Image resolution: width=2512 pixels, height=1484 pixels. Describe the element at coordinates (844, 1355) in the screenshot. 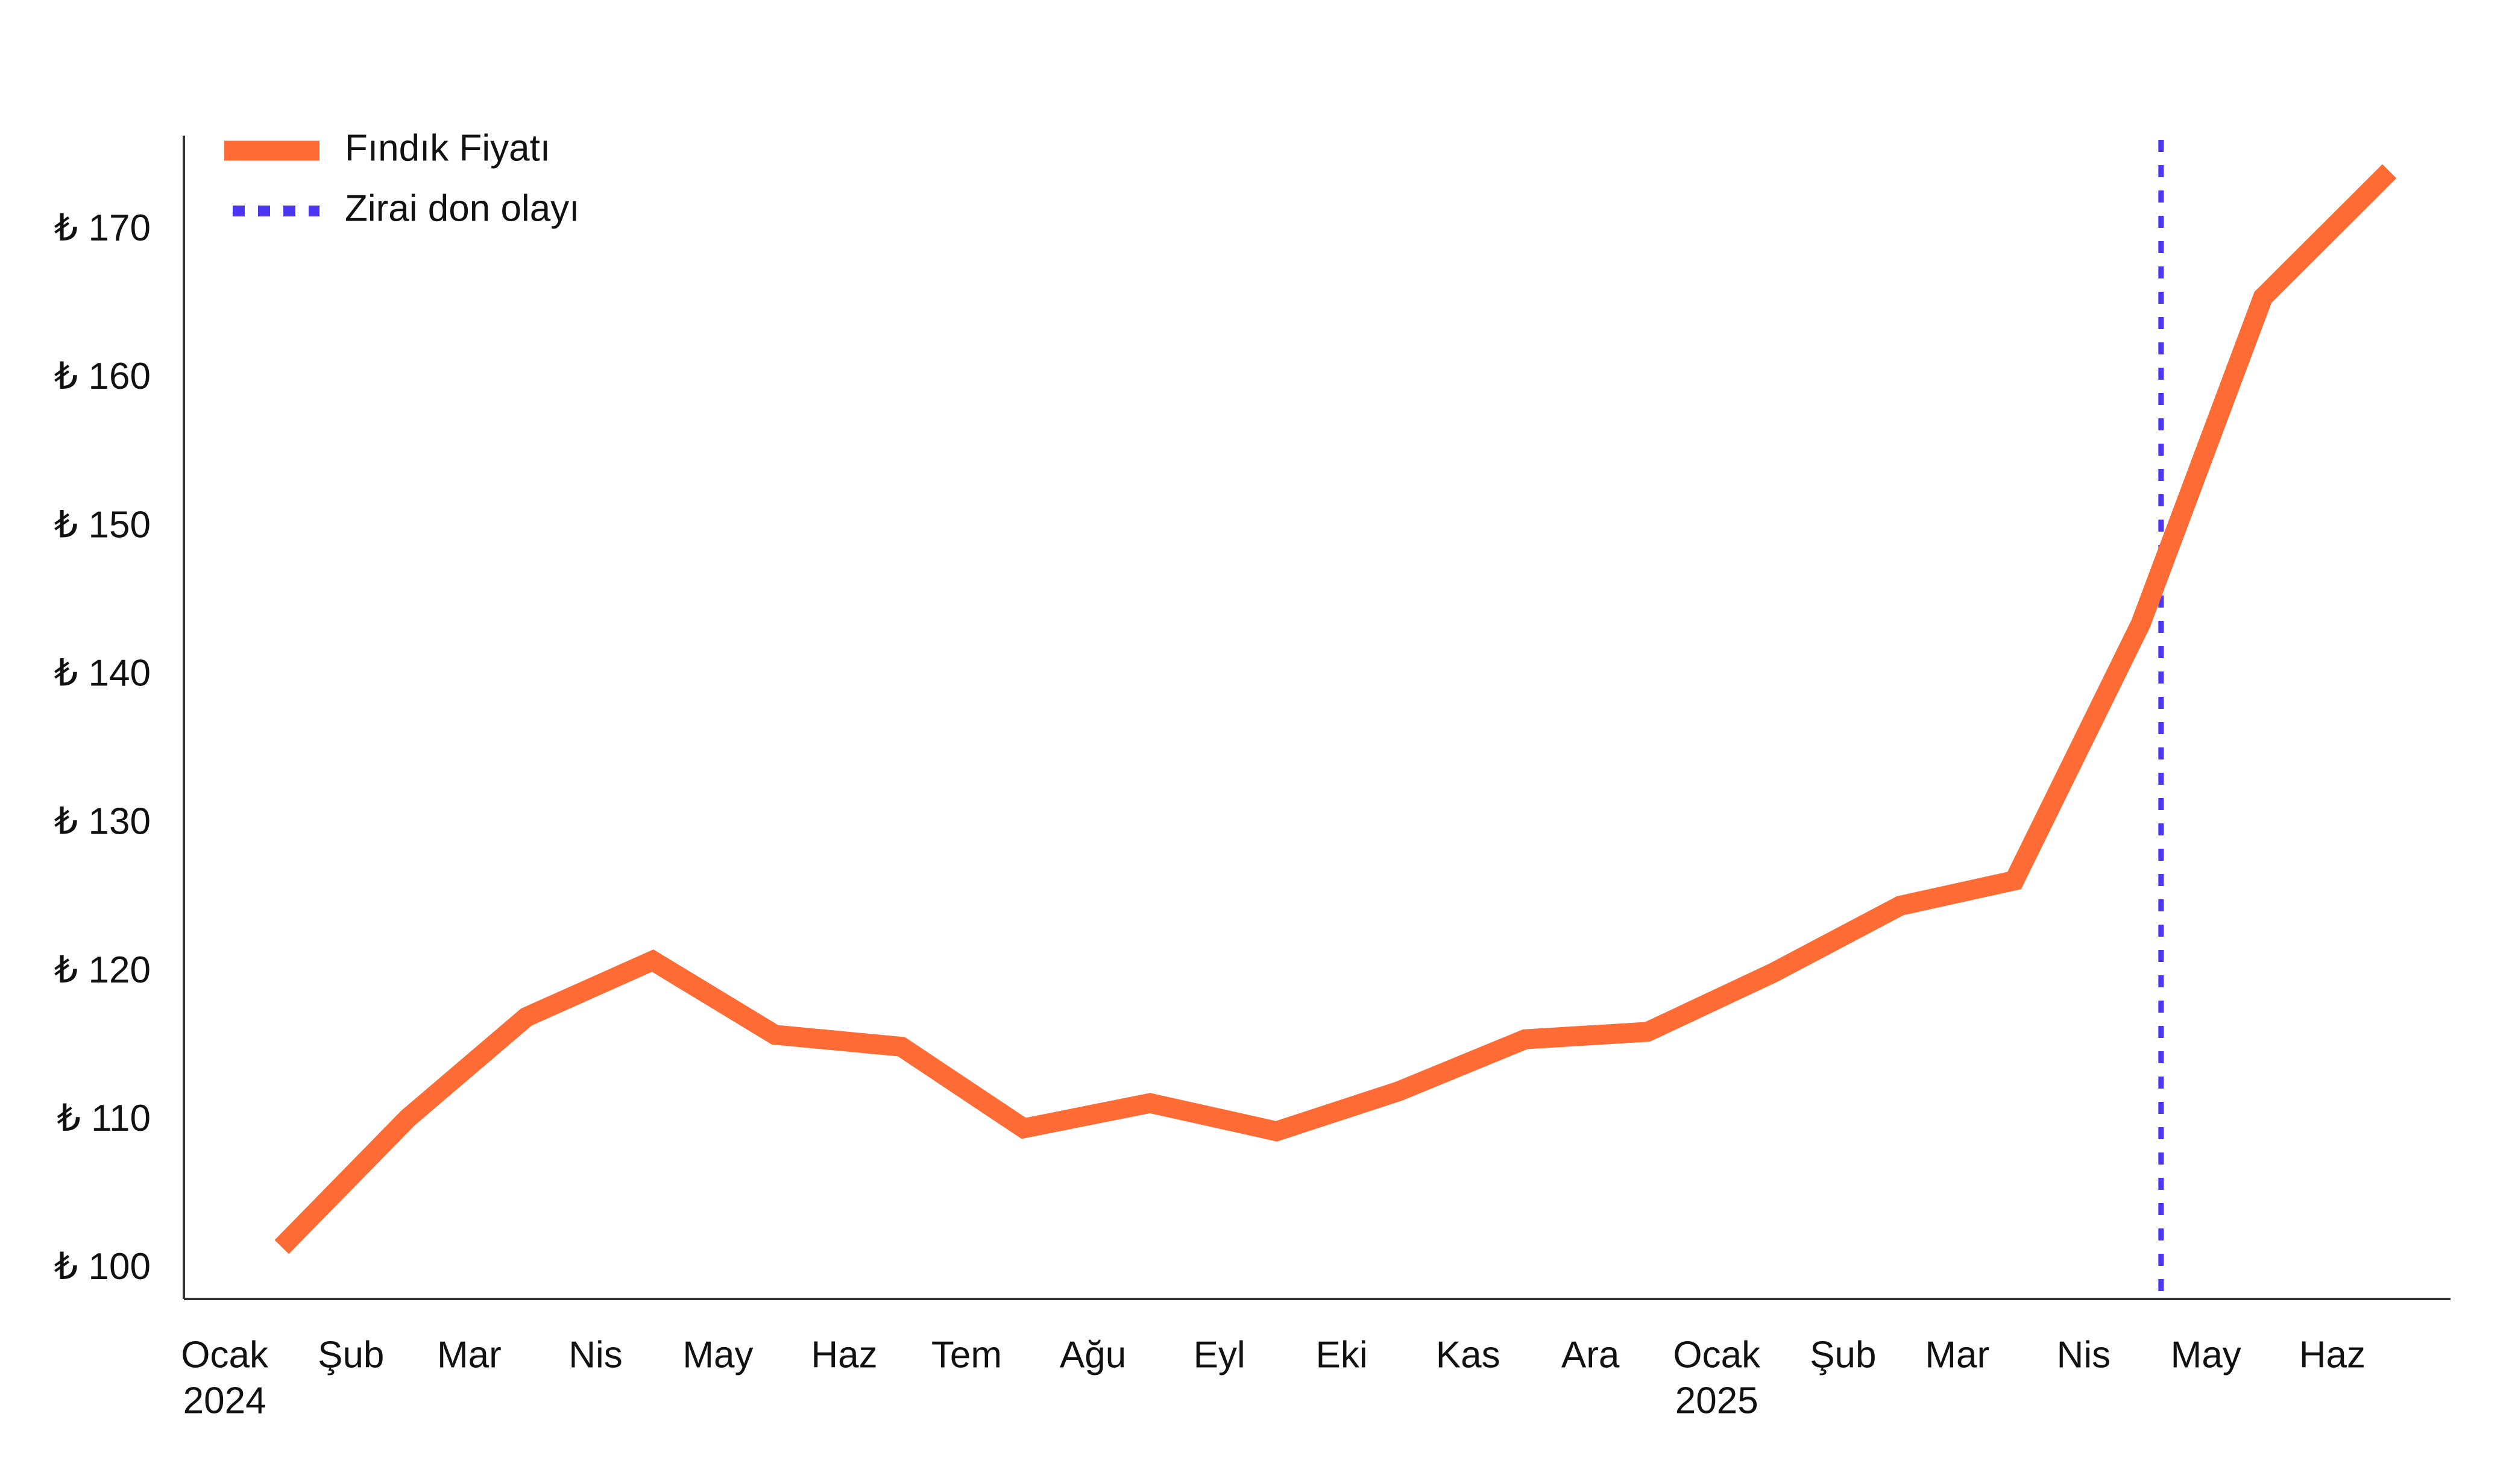

I see `x-tick-label-6: Haz` at that location.